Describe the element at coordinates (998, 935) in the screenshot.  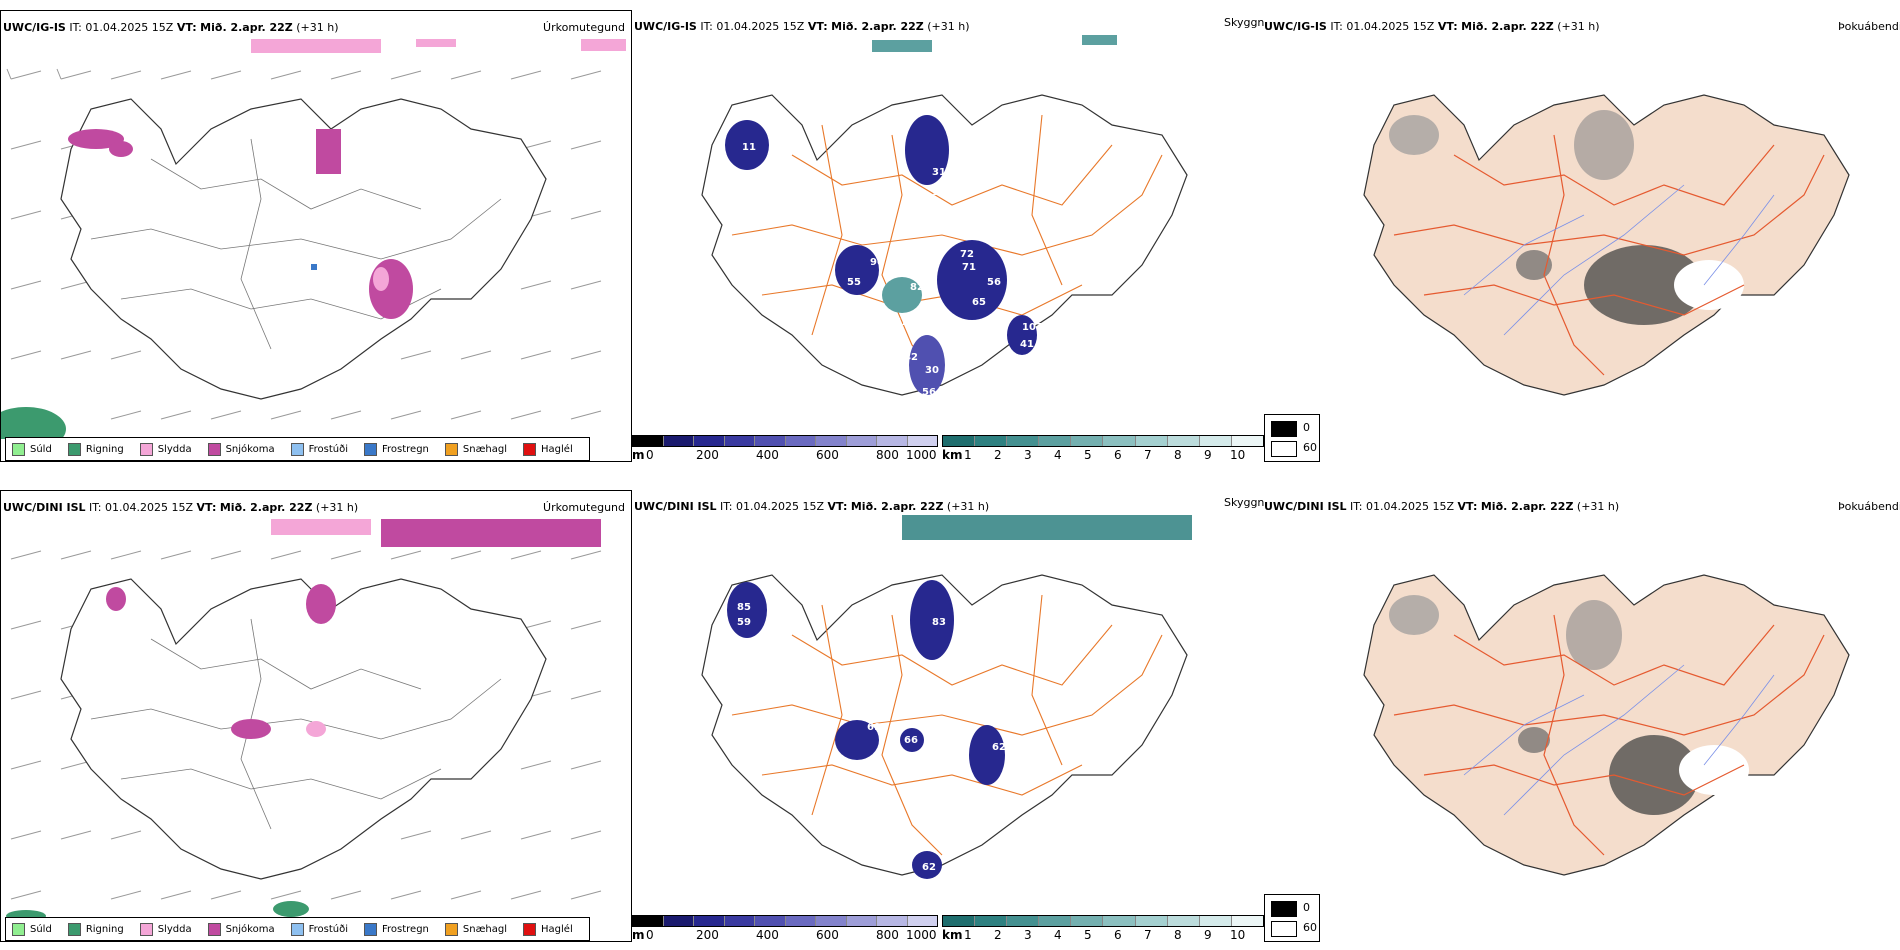
I see `cbar-tick: 2` at that location.